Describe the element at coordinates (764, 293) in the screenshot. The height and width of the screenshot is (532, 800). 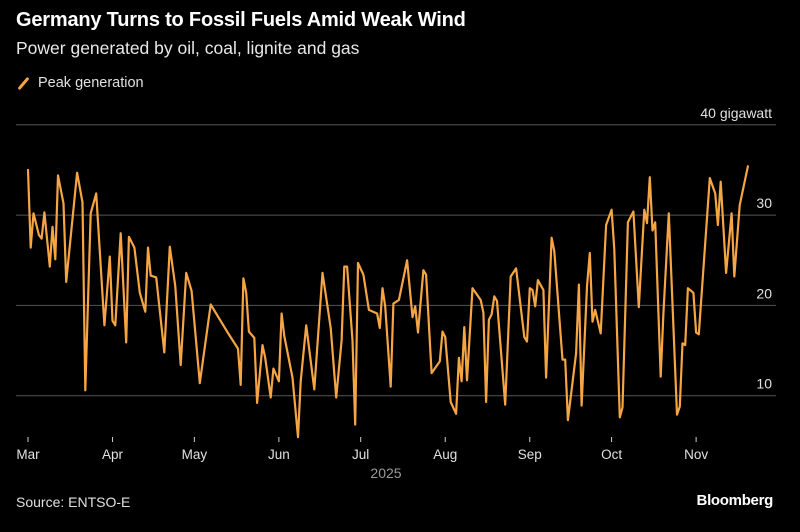
I see `y-tick-label: 20` at that location.